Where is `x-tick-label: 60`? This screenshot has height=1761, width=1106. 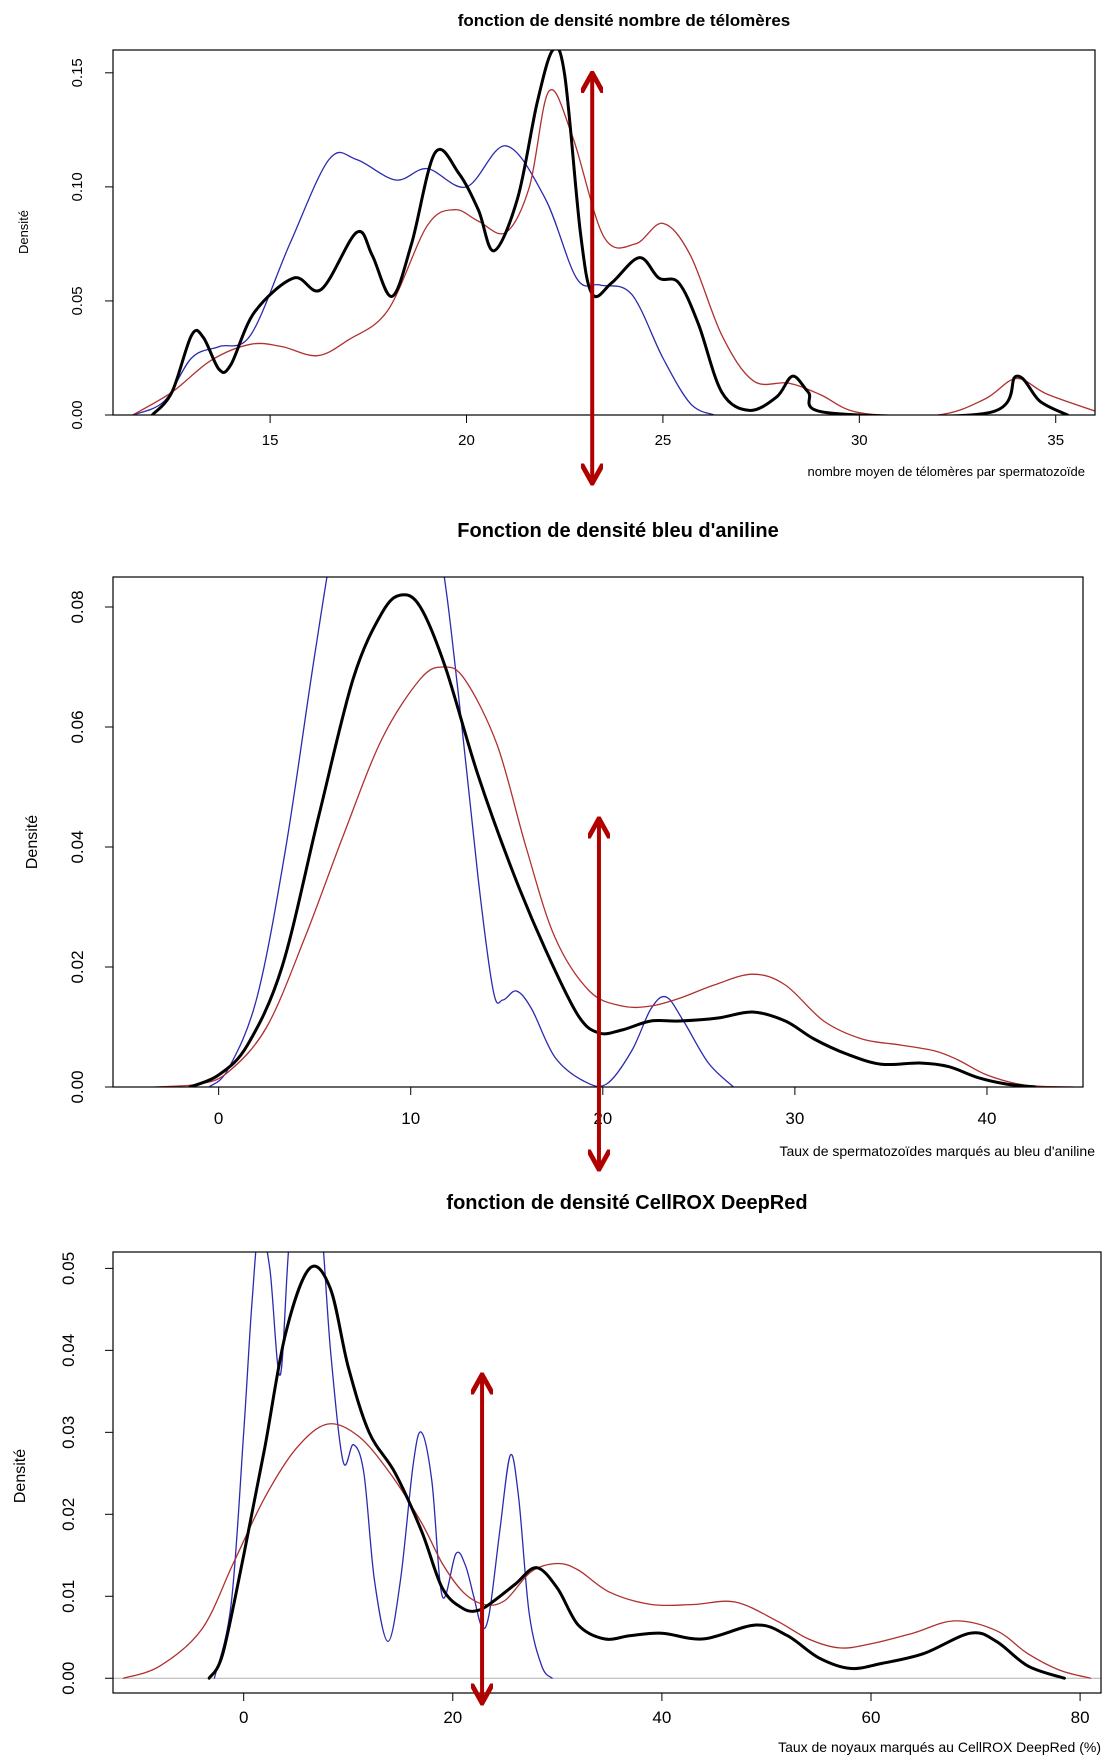
x-tick-label: 60 is located at coordinates (871, 1717).